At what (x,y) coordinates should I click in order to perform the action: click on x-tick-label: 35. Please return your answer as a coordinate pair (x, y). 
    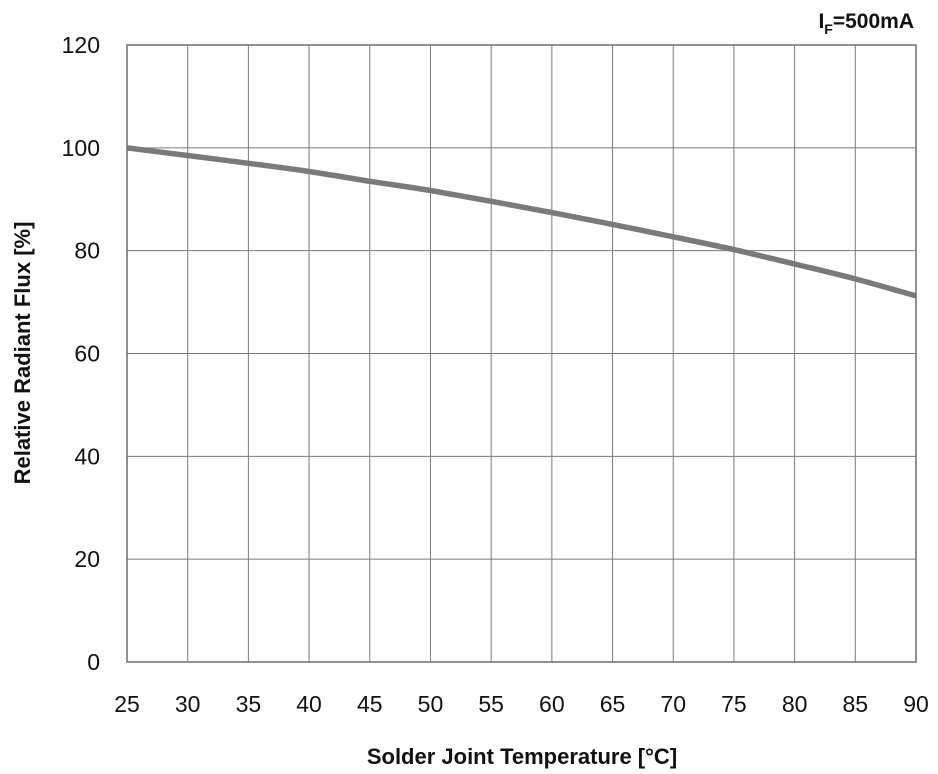
    Looking at the image, I should click on (249, 704).